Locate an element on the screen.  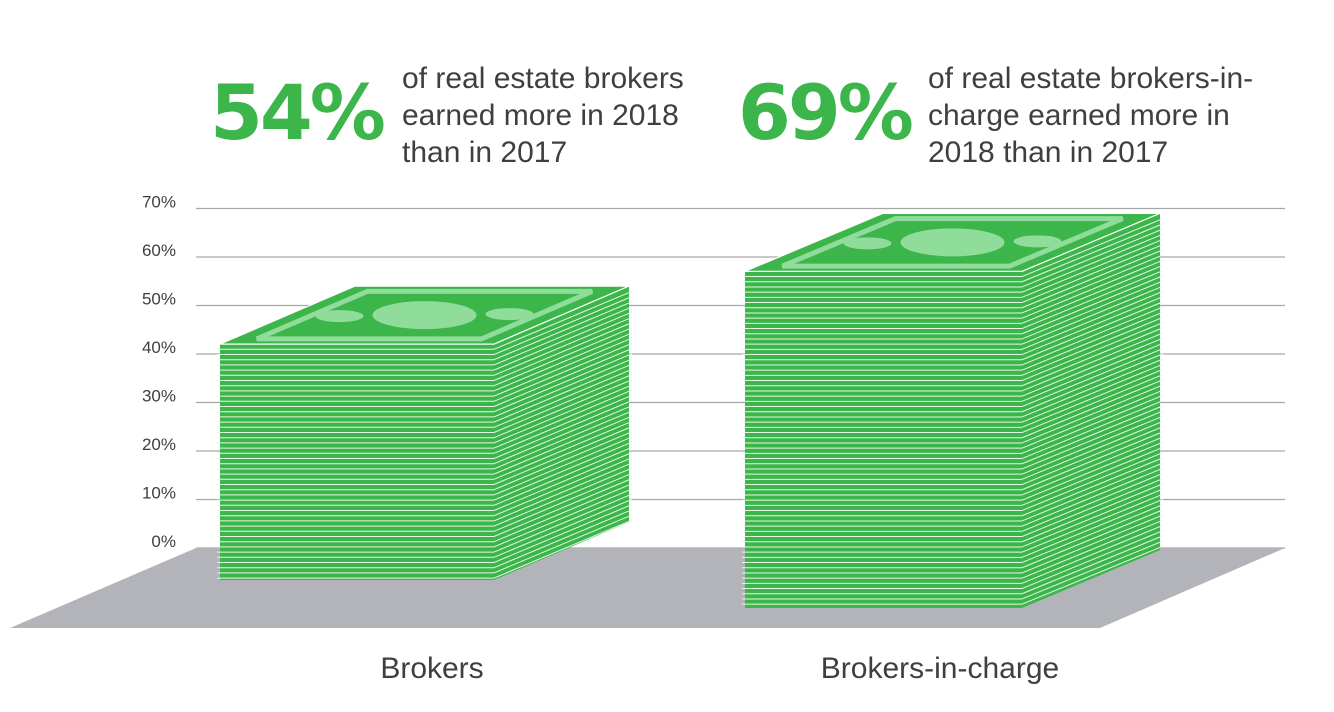
y-tick-label: 20% is located at coordinates (159, 444).